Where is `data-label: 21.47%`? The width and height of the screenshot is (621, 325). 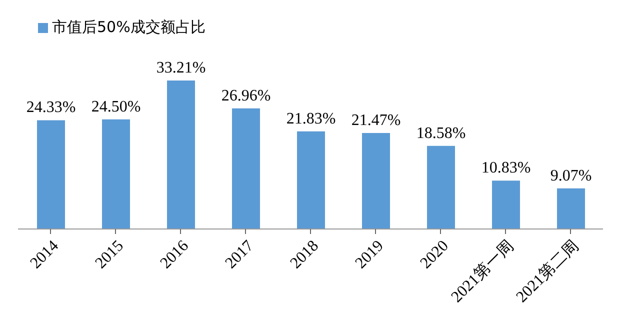 data-label: 21.47% is located at coordinates (376, 120).